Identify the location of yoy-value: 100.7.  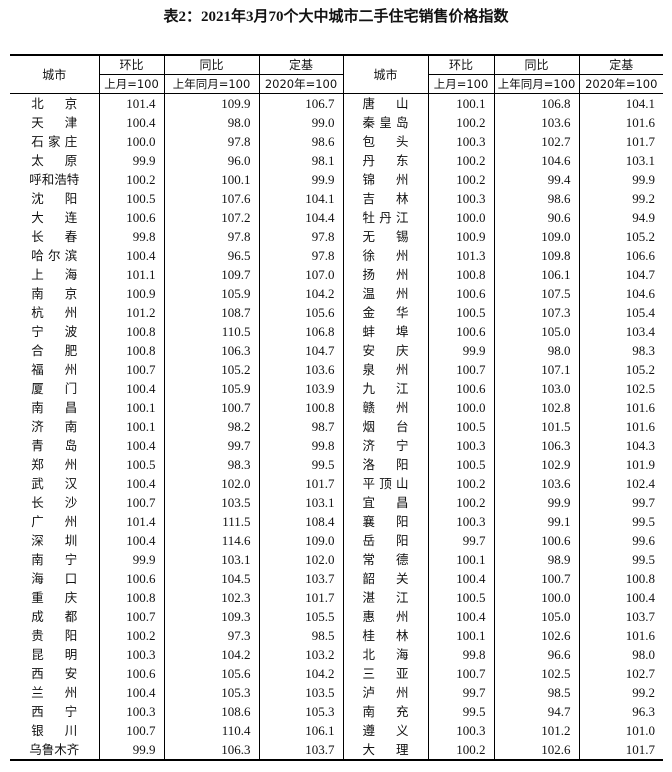
(556, 578).